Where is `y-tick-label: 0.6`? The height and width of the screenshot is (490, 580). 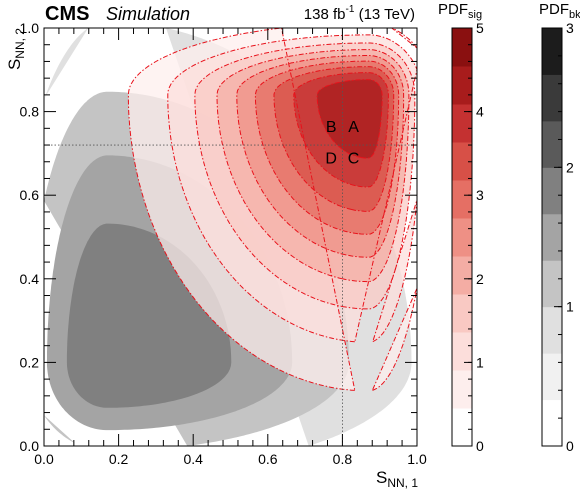
y-tick-label: 0.6 is located at coordinates (30, 195).